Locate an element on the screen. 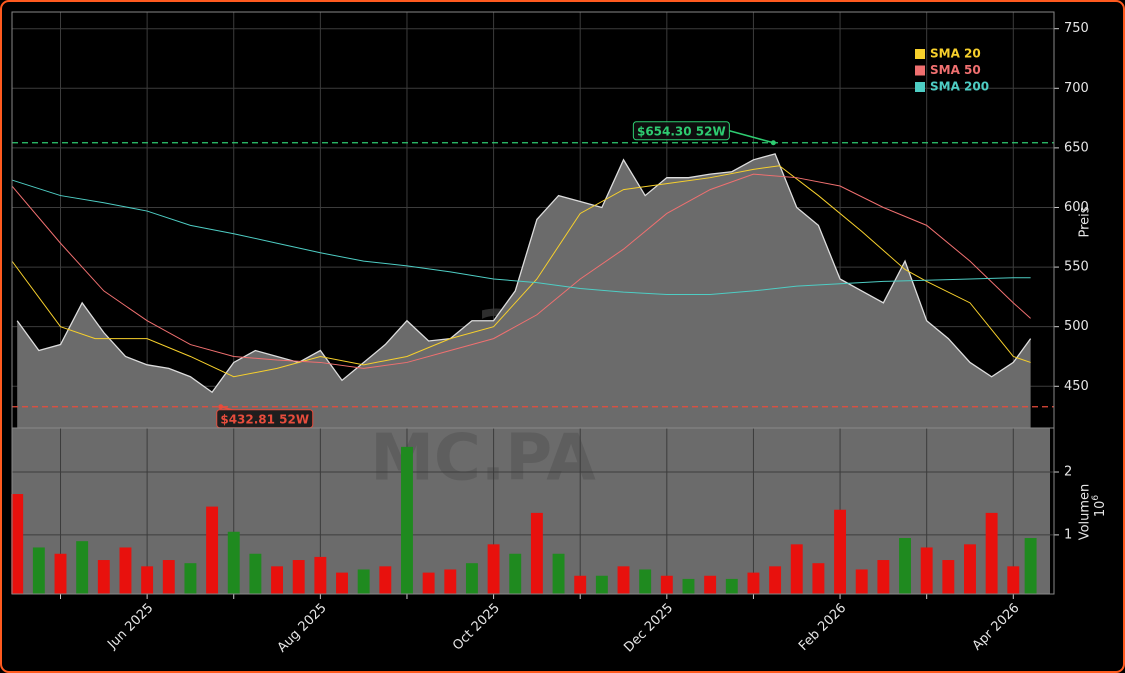 Image resolution: width=1125 pixels, height=673 pixels. y-tick-label: 450 is located at coordinates (1076, 386).